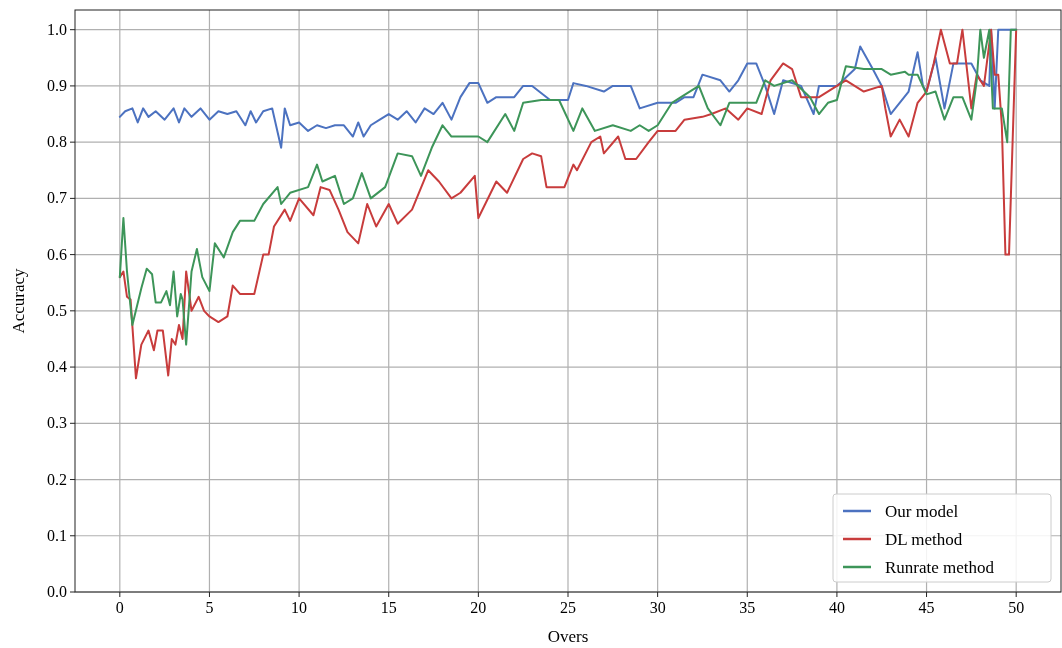  Describe the element at coordinates (57, 479) in the screenshot. I see `y-tick-label: 0.2` at that location.